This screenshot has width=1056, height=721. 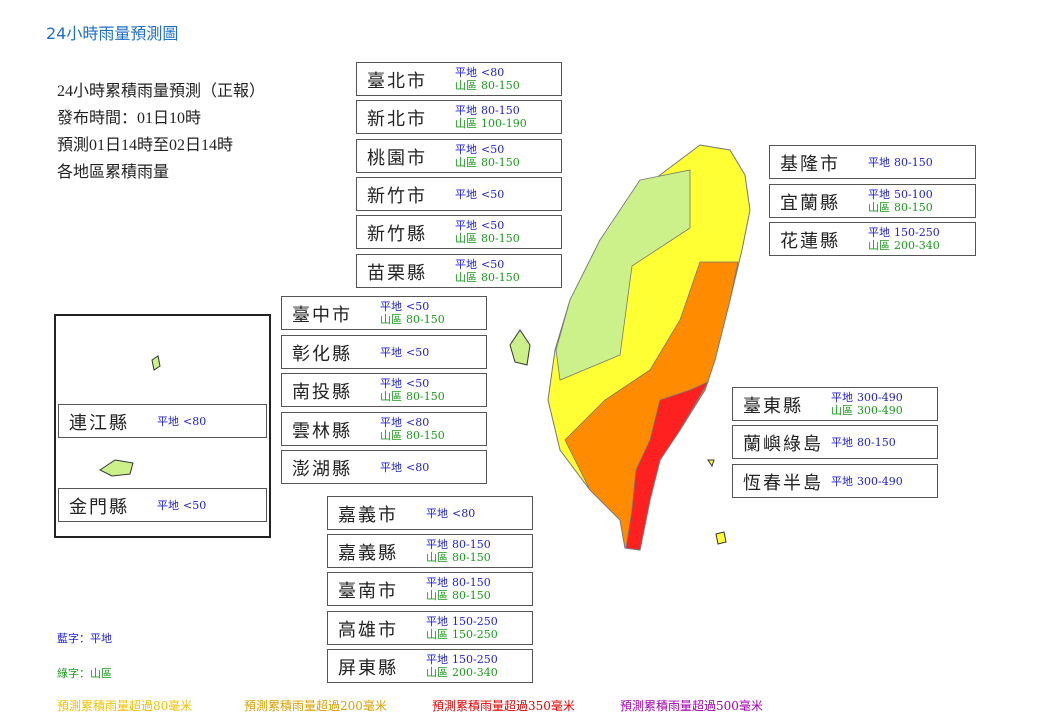 I want to click on region-box: 苗栗縣 平地 <50 山區 80-150, so click(x=459, y=271).